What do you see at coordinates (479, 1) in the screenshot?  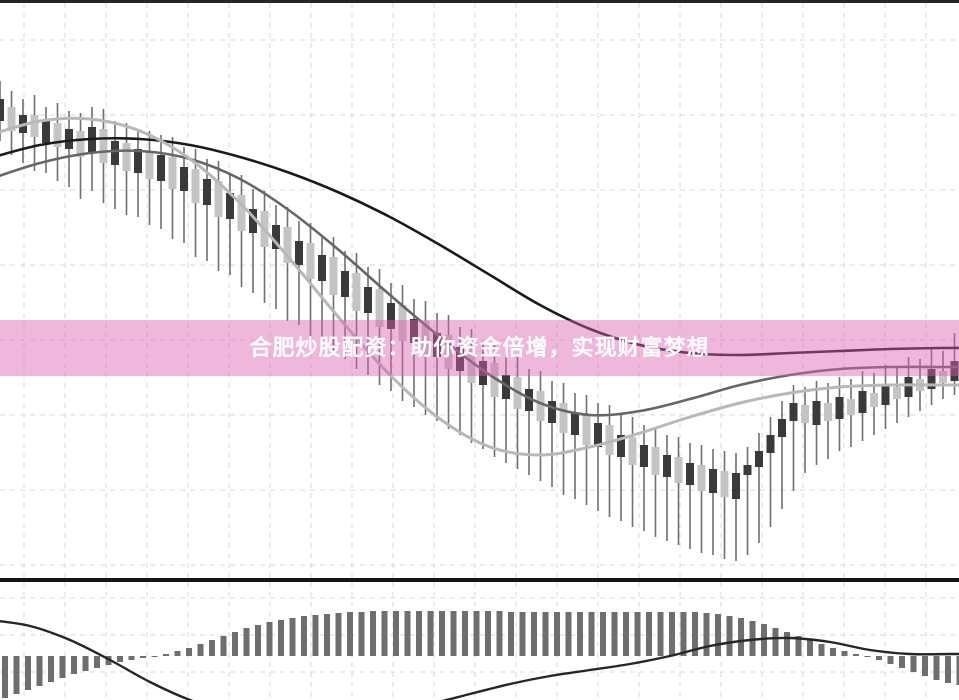 I see `top-border-rule` at bounding box center [479, 1].